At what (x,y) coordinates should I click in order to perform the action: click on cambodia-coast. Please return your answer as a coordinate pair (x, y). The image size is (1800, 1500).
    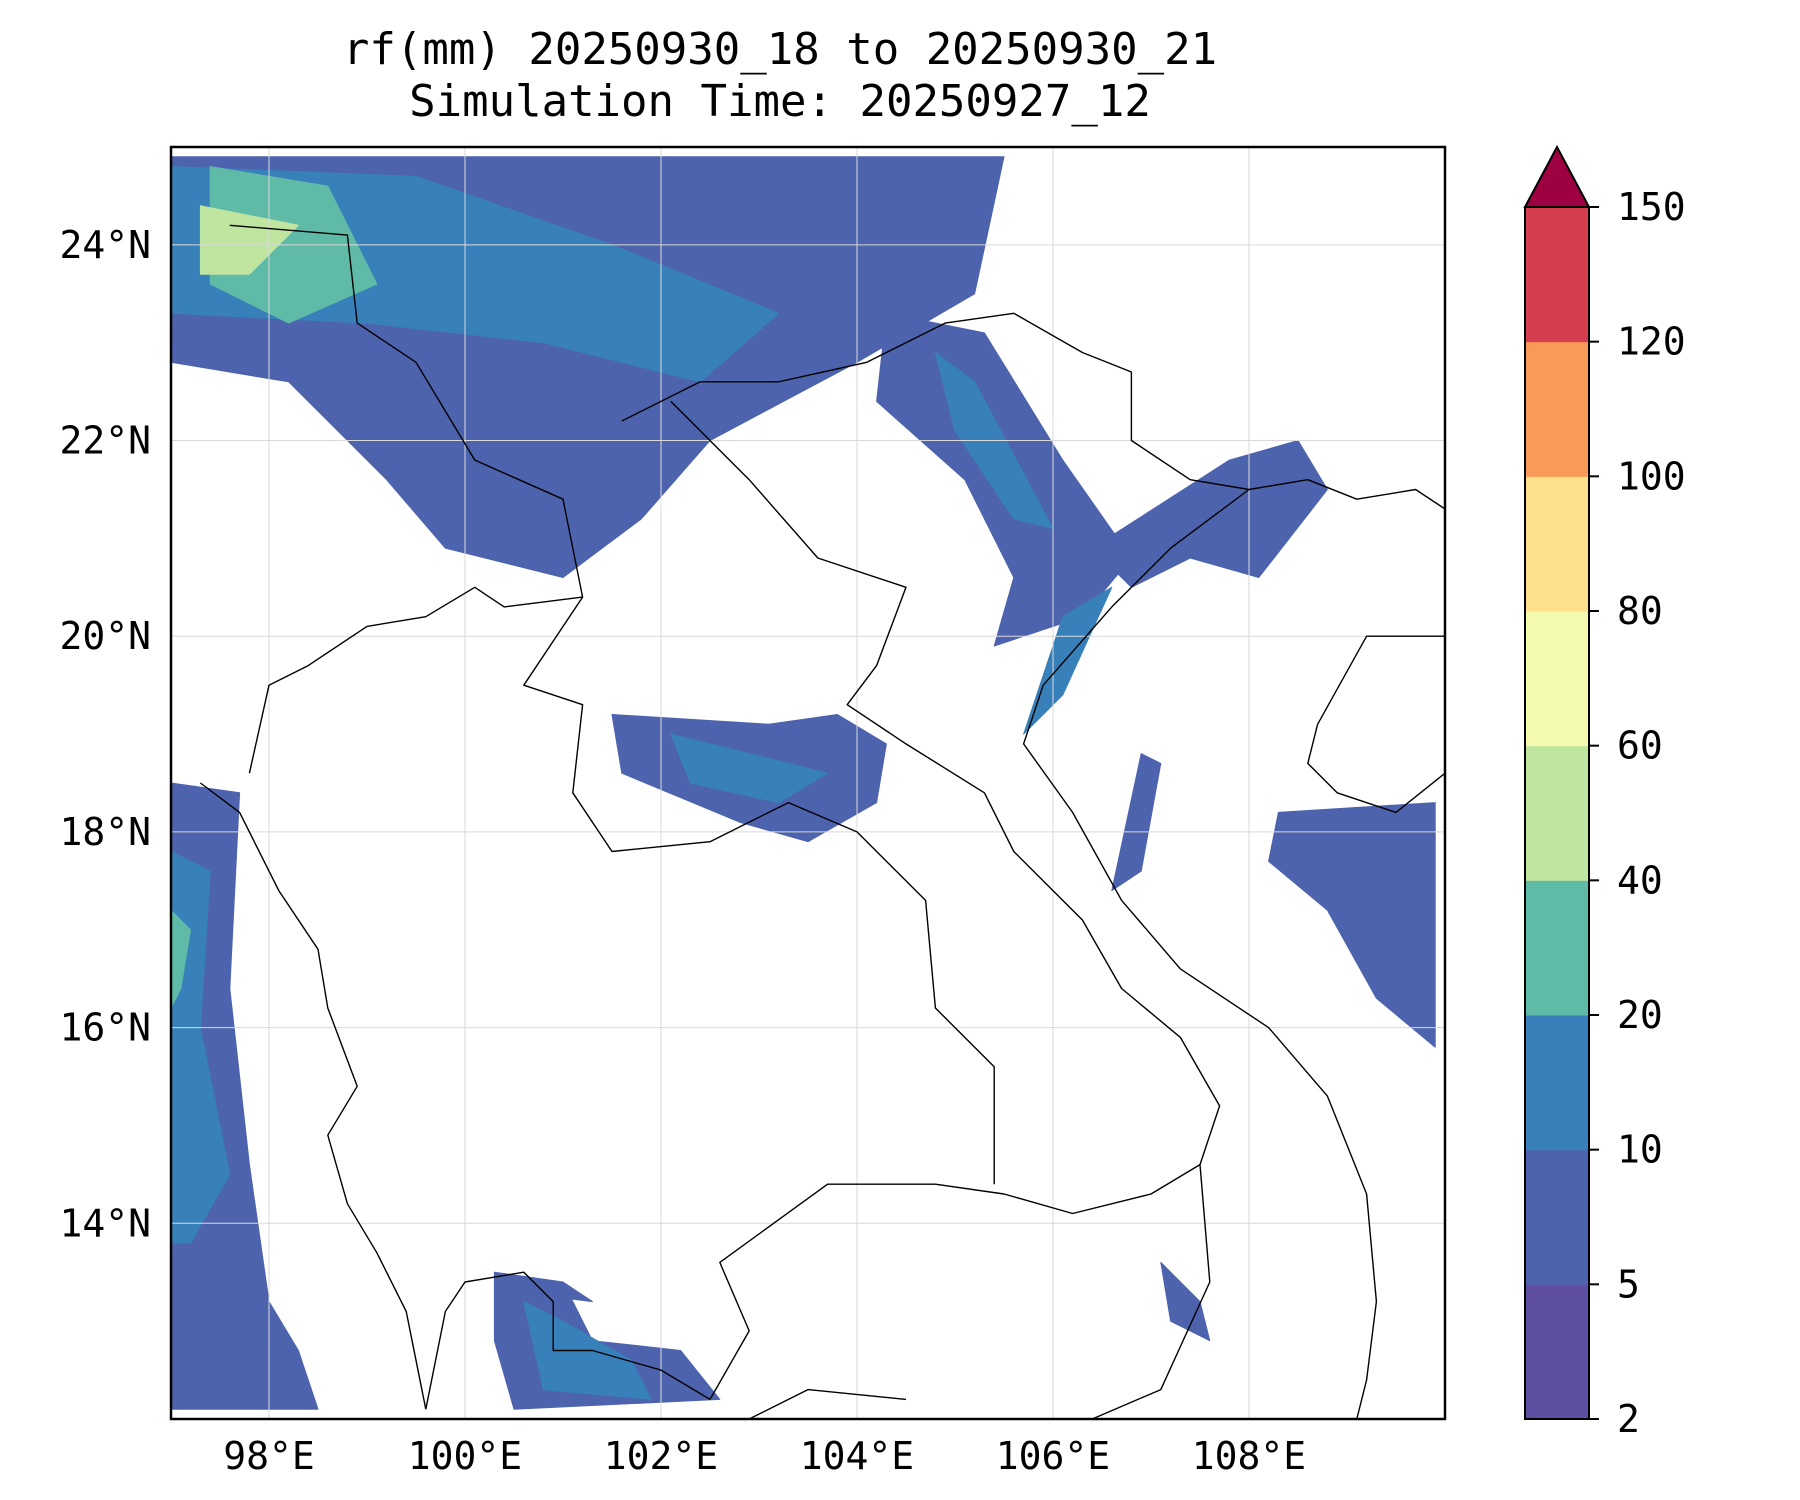
    Looking at the image, I should click on (827, 1403).